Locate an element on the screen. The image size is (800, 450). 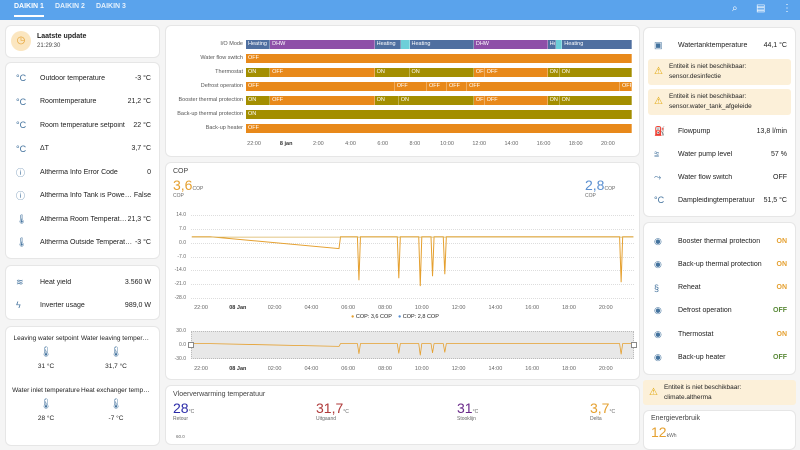
floor-stat: 28°C Retour is located at coordinates (183, 411).